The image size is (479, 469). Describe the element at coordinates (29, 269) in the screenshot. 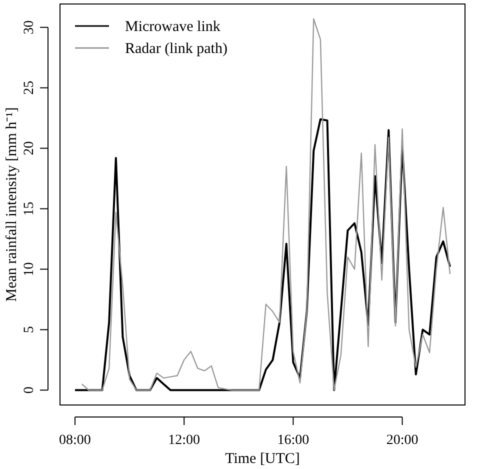

I see `y-tick-label: 10` at that location.